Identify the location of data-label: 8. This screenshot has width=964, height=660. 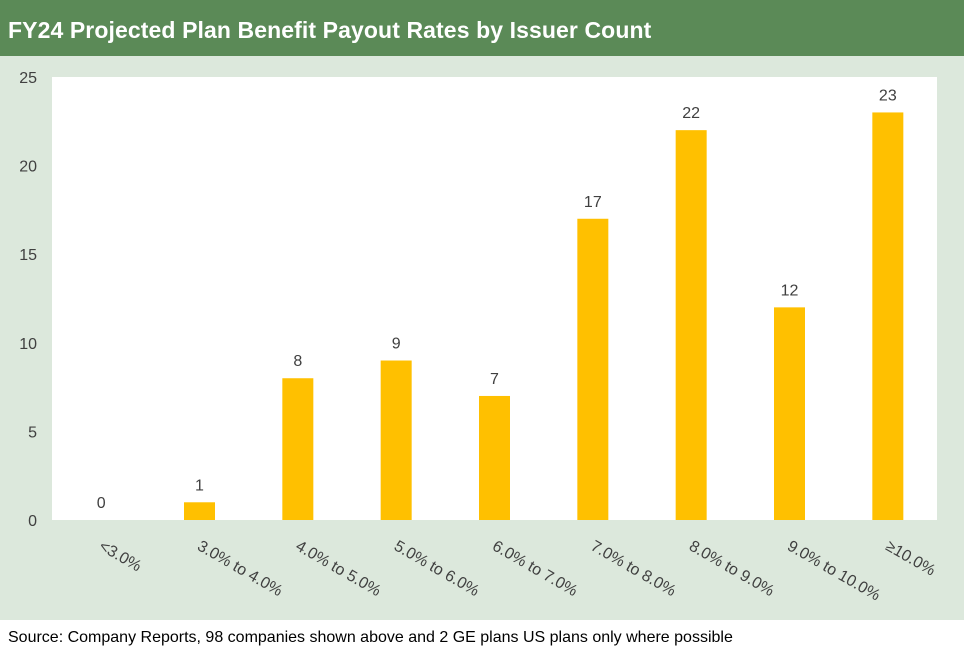
(297, 361).